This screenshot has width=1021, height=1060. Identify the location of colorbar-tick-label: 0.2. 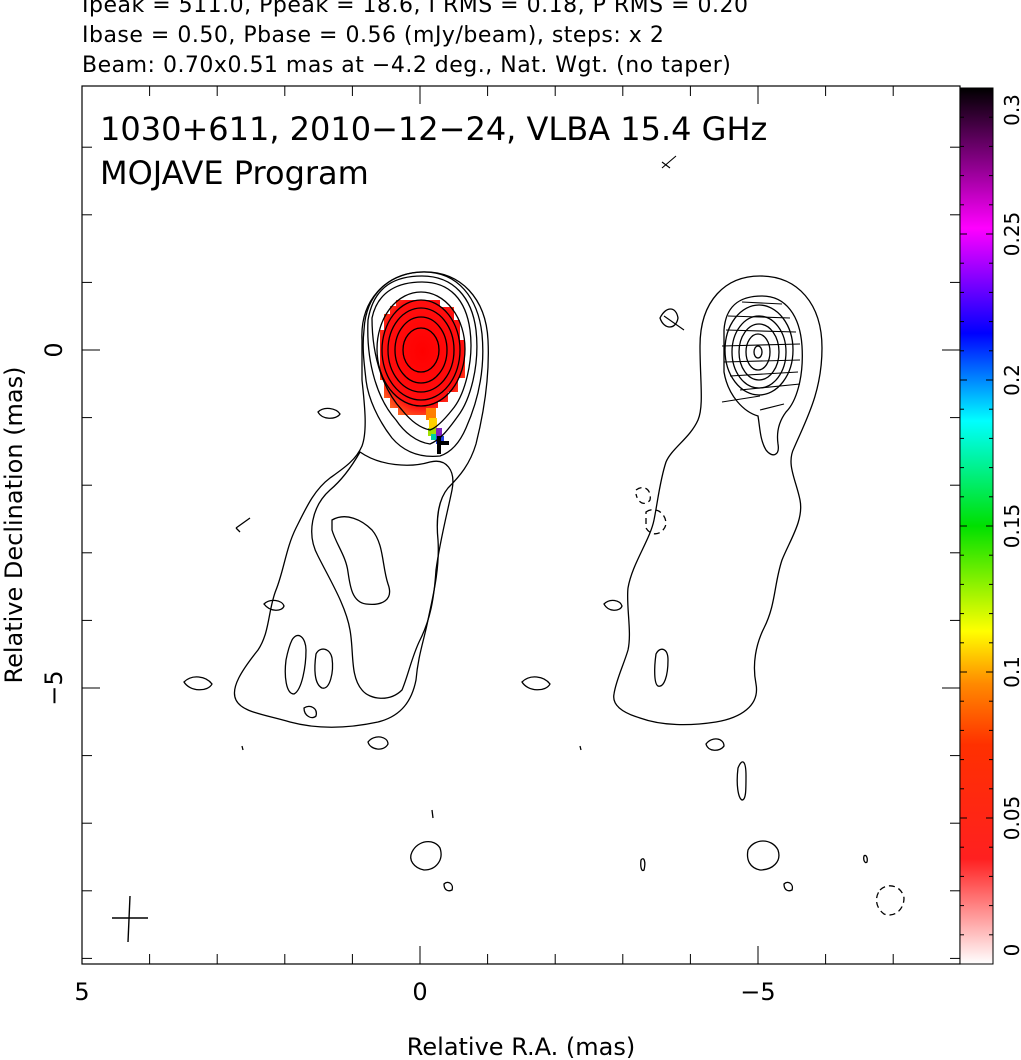
(1010, 380).